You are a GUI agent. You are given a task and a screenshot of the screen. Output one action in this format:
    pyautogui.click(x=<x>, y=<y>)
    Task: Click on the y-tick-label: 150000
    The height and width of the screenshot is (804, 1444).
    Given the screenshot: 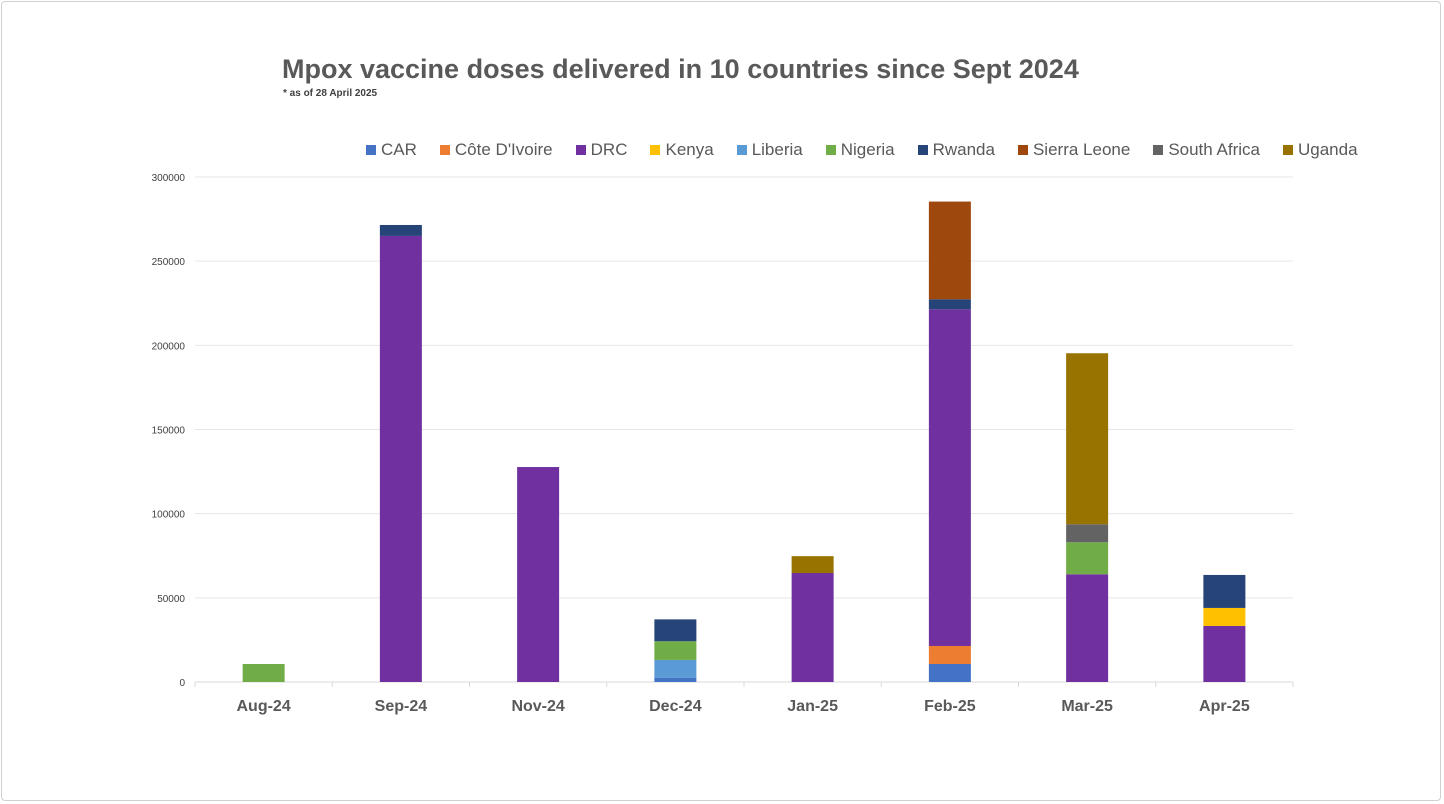 What is the action you would take?
    pyautogui.click(x=169, y=431)
    